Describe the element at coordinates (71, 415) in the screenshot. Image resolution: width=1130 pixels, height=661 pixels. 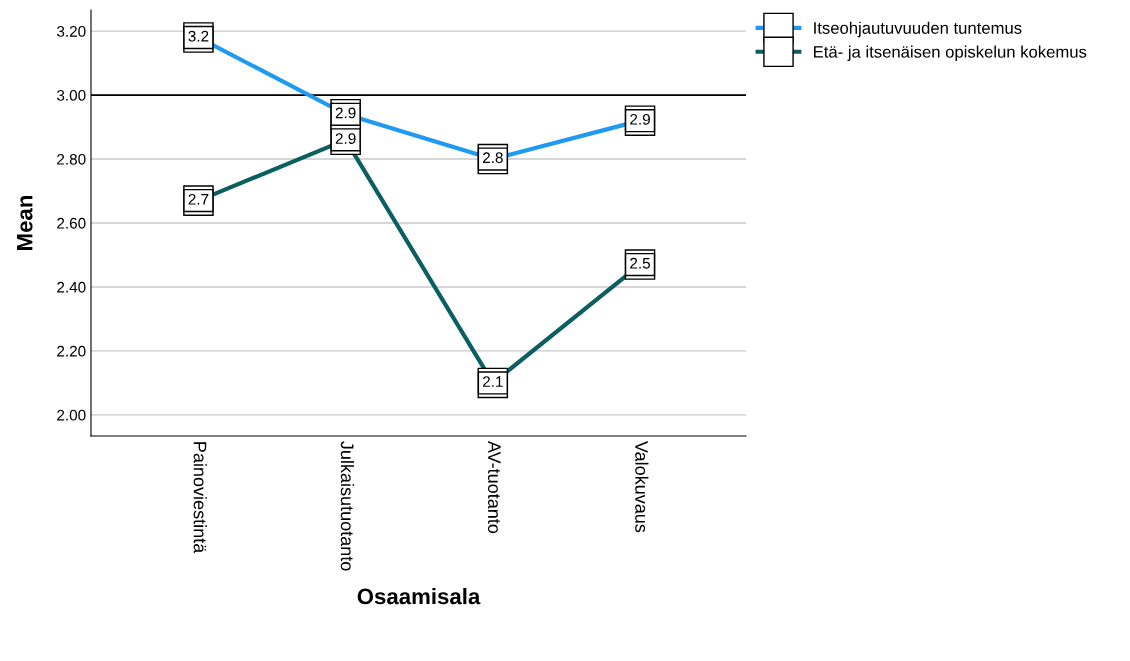
I see `y-tick-label: 2.00` at that location.